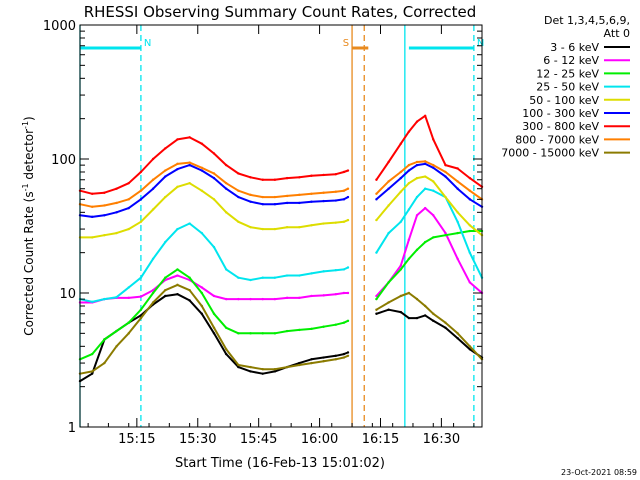 The width and height of the screenshot is (640, 480). What do you see at coordinates (557, 139) in the screenshot?
I see `legend-label-7: 800 - 7000 keV` at bounding box center [557, 139].